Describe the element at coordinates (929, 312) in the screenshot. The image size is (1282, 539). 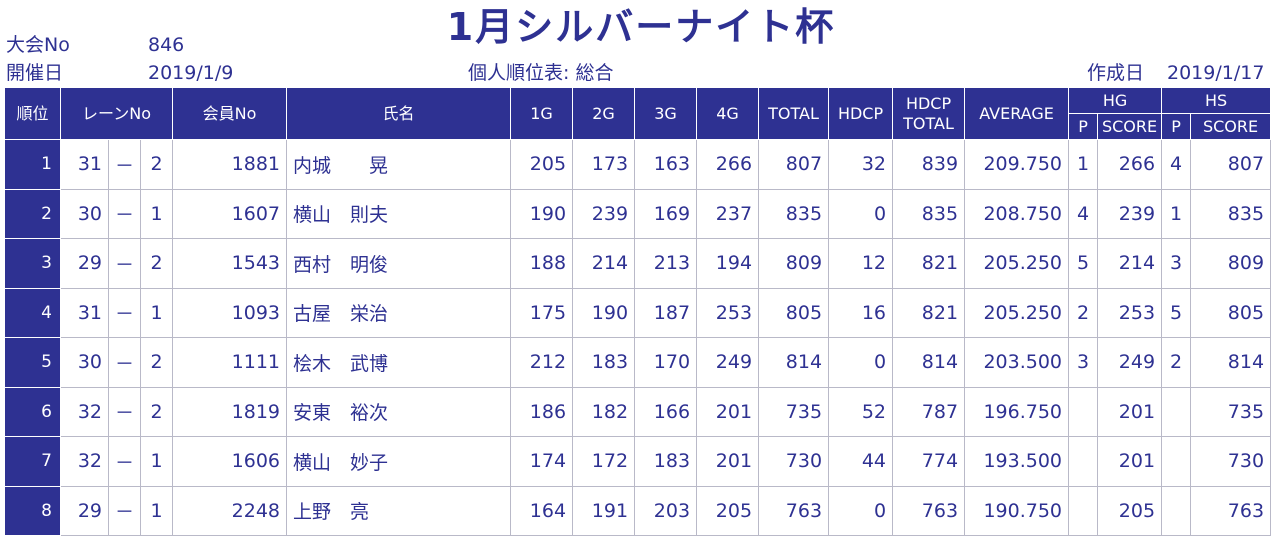
I see `hdcp-total-cell: 821` at that location.